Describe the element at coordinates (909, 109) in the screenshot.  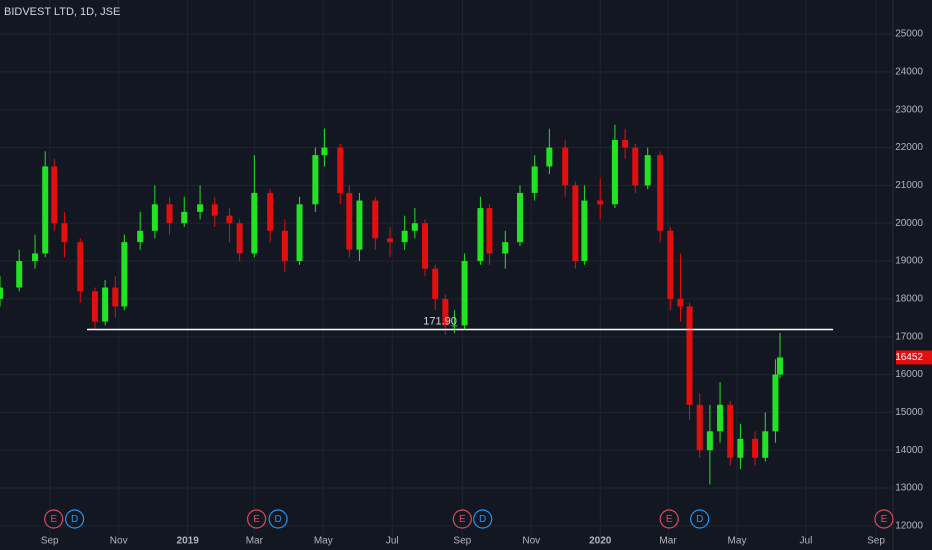
I see `y-tick-label: 23000` at that location.